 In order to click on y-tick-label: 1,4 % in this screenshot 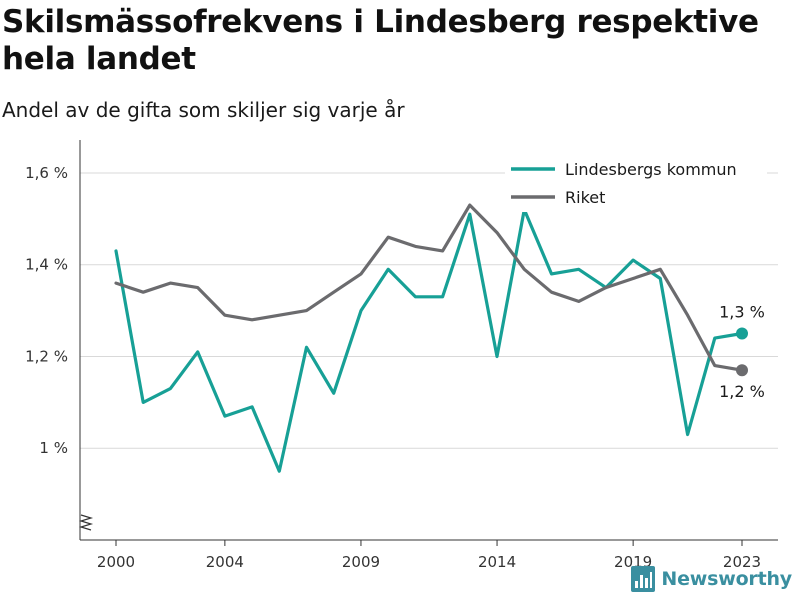, I will do `click(46, 265)`.